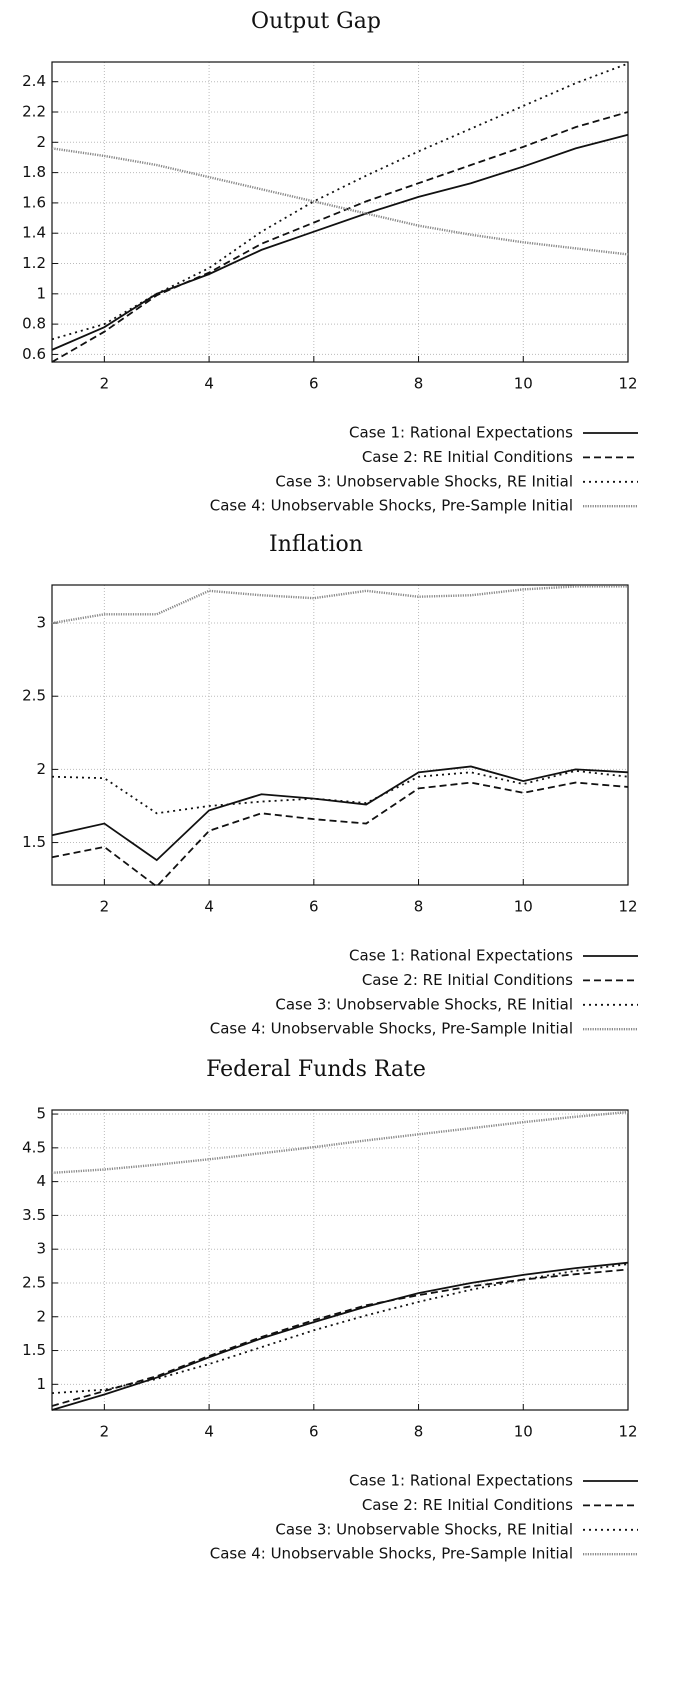 The height and width of the screenshot is (1694, 693). Describe the element at coordinates (34, 1147) in the screenshot. I see `y-tick-label: 4.5` at that location.